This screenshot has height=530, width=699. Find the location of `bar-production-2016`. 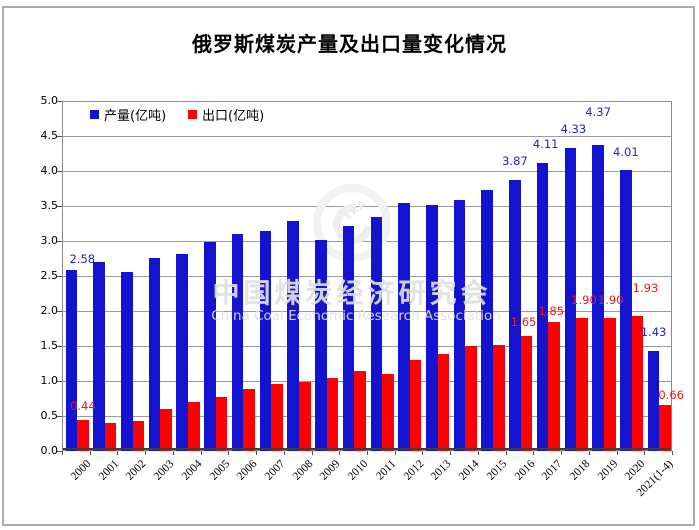

bar-production-2016 is located at coordinates (515, 315).